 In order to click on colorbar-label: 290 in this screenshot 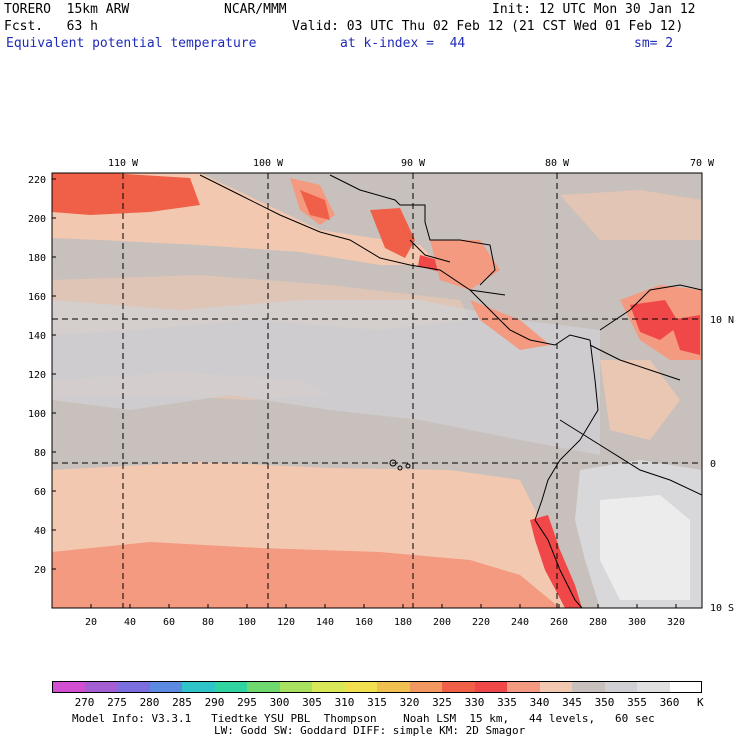, I will do `click(214, 702)`.